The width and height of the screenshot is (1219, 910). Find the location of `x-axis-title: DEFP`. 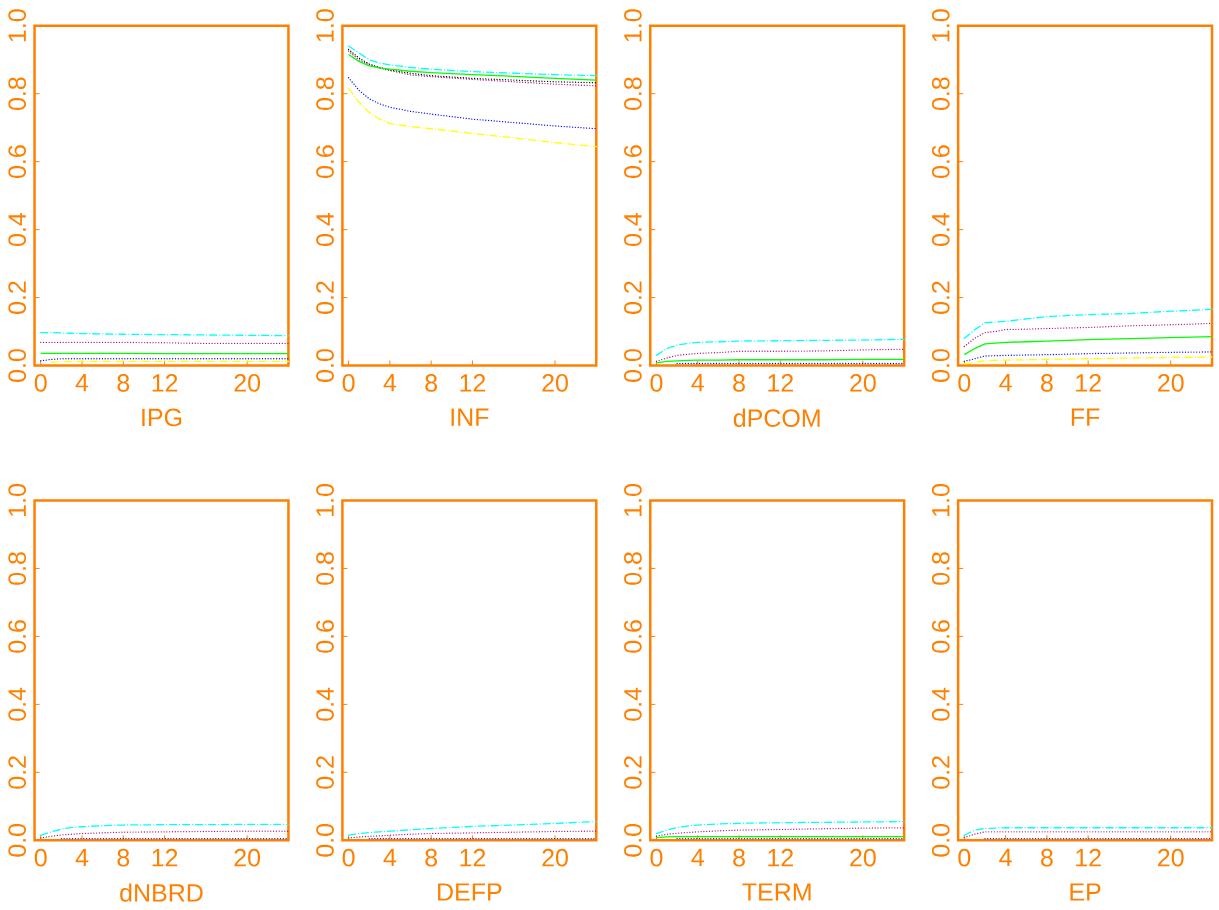

x-axis-title: DEFP is located at coordinates (470, 892).